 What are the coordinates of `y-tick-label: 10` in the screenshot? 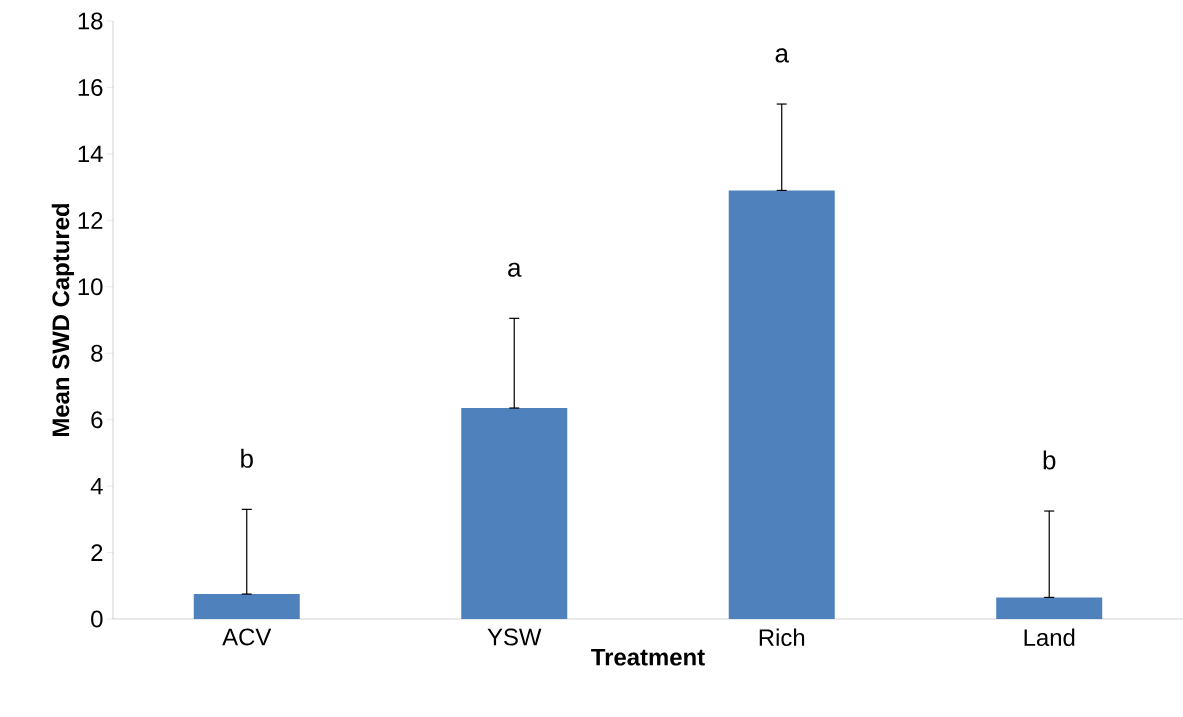 It's located at (90, 287).